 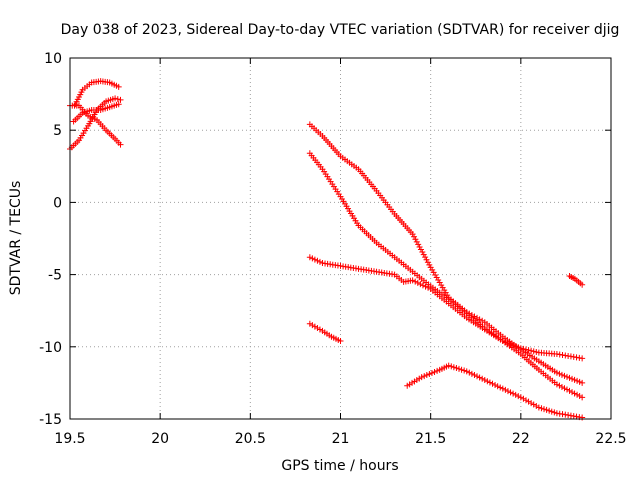 I want to click on series-arc-i, so click(x=495, y=391).